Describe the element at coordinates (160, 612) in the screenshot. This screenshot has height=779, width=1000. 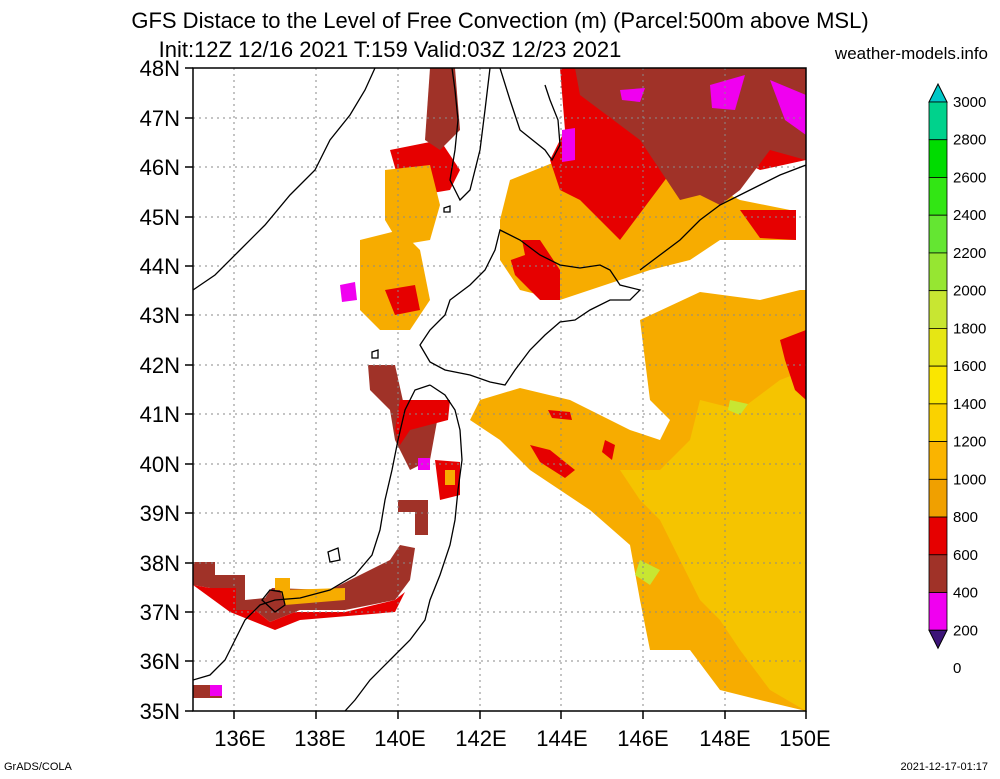
I see `lat-label: 37N` at that location.